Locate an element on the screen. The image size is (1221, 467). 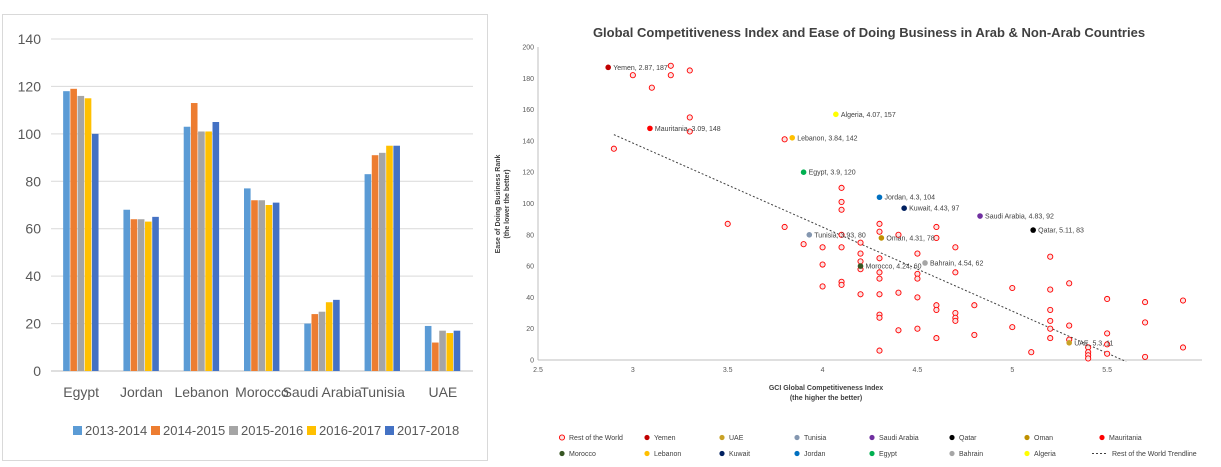
scatter-legend-label: Rest of the World Trendline is located at coordinates (1154, 454).